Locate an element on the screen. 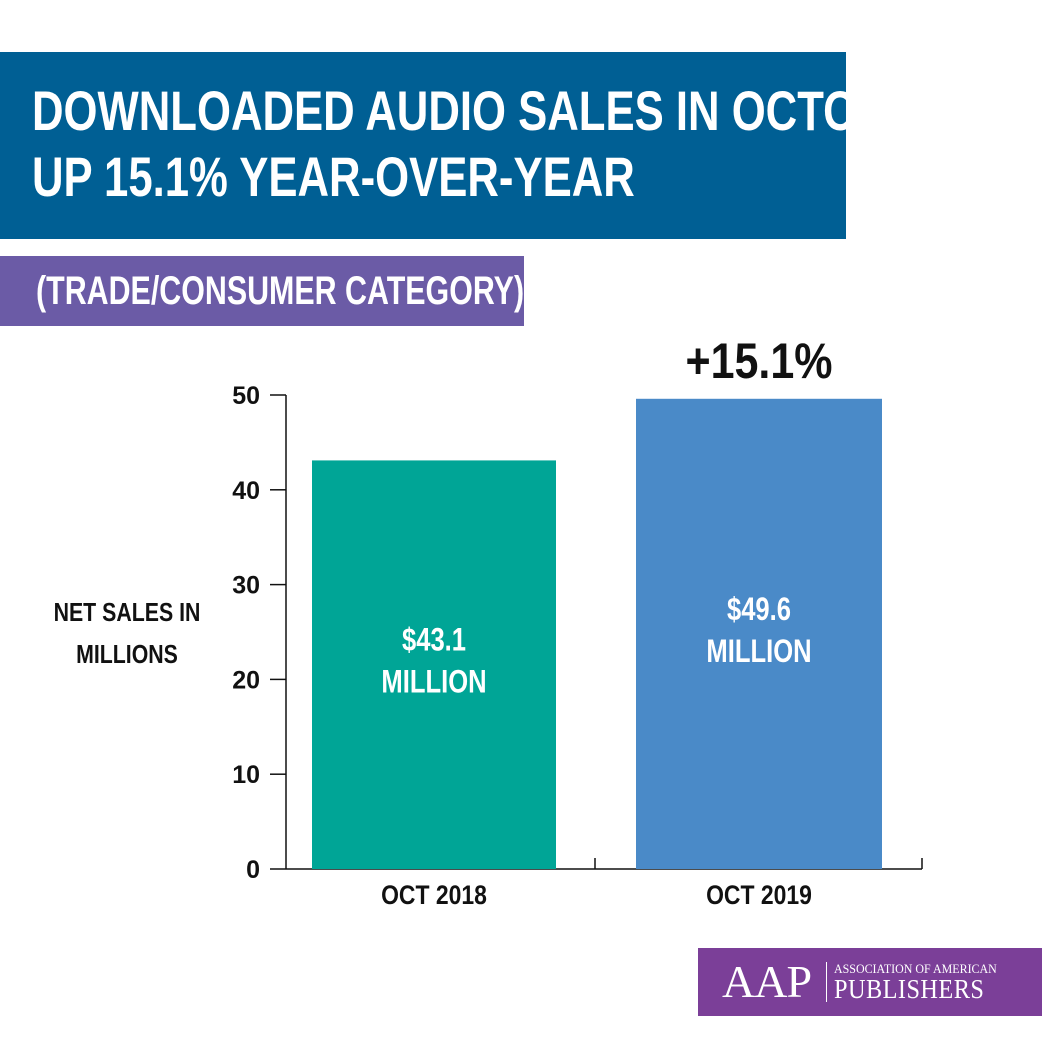 This screenshot has width=1042, height=1042. y-axis-title-line: NET SALES IN is located at coordinates (127, 613).